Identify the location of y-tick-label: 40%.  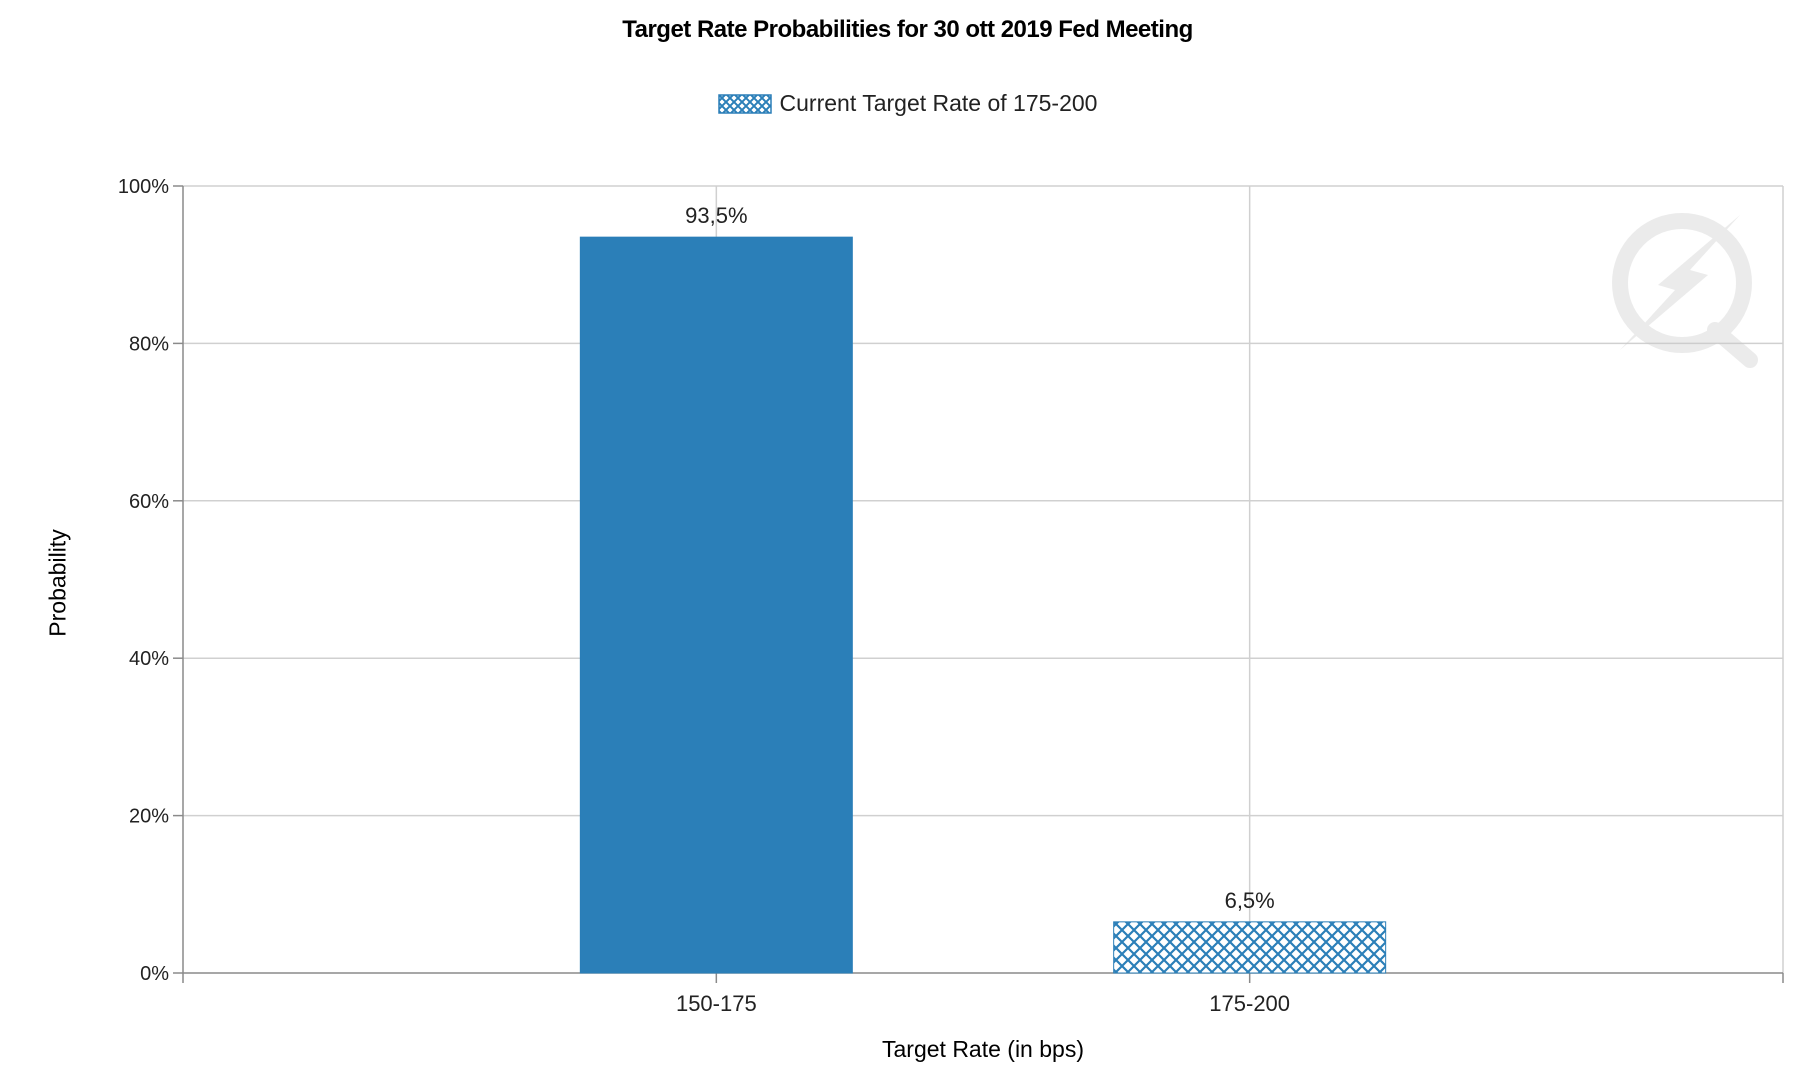
(149, 659).